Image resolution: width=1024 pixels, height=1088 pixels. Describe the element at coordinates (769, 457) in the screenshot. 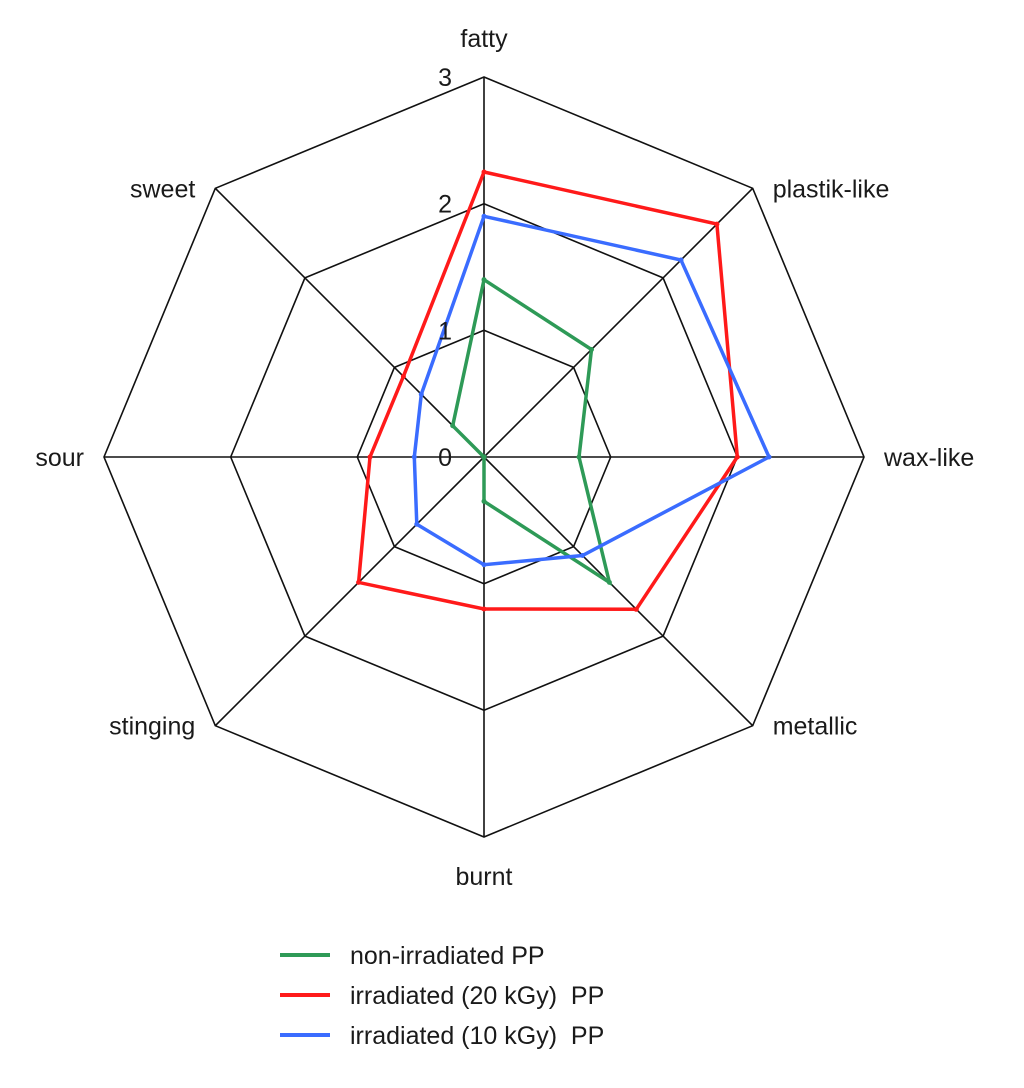

I see `series-2-point-wax-like` at that location.